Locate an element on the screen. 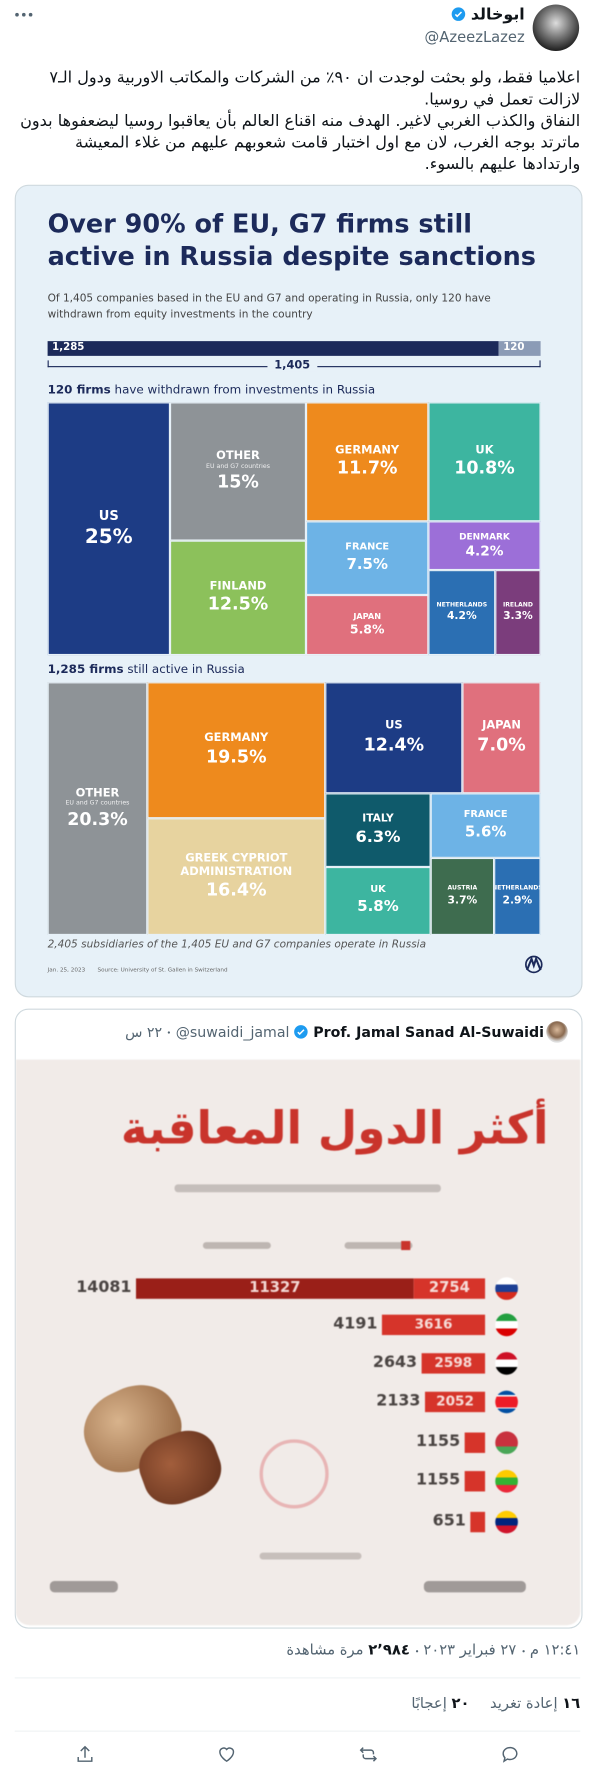 Image resolution: width=595 pixels, height=1774 pixels. cell-label: NETHERLANDS is located at coordinates (462, 605).